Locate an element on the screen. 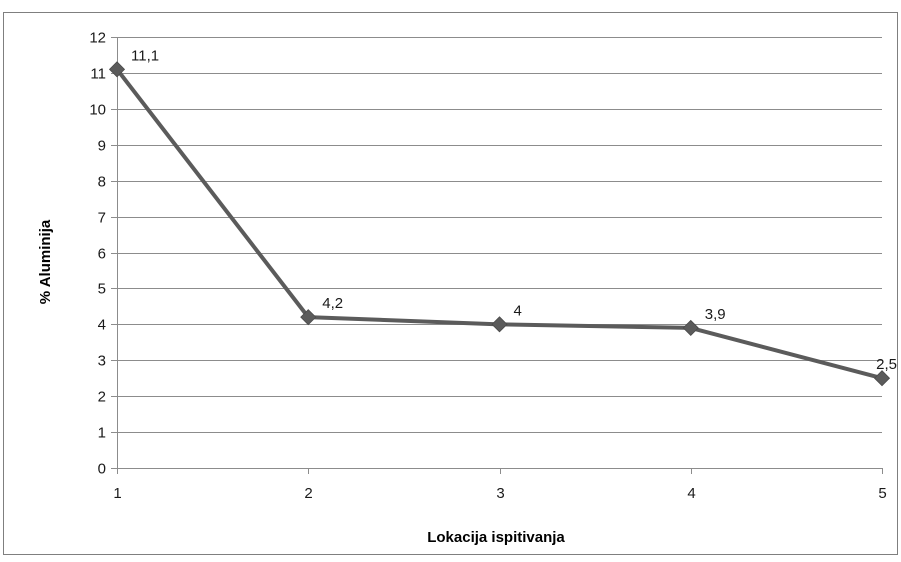  y-tick-label: 5 is located at coordinates (102, 289).